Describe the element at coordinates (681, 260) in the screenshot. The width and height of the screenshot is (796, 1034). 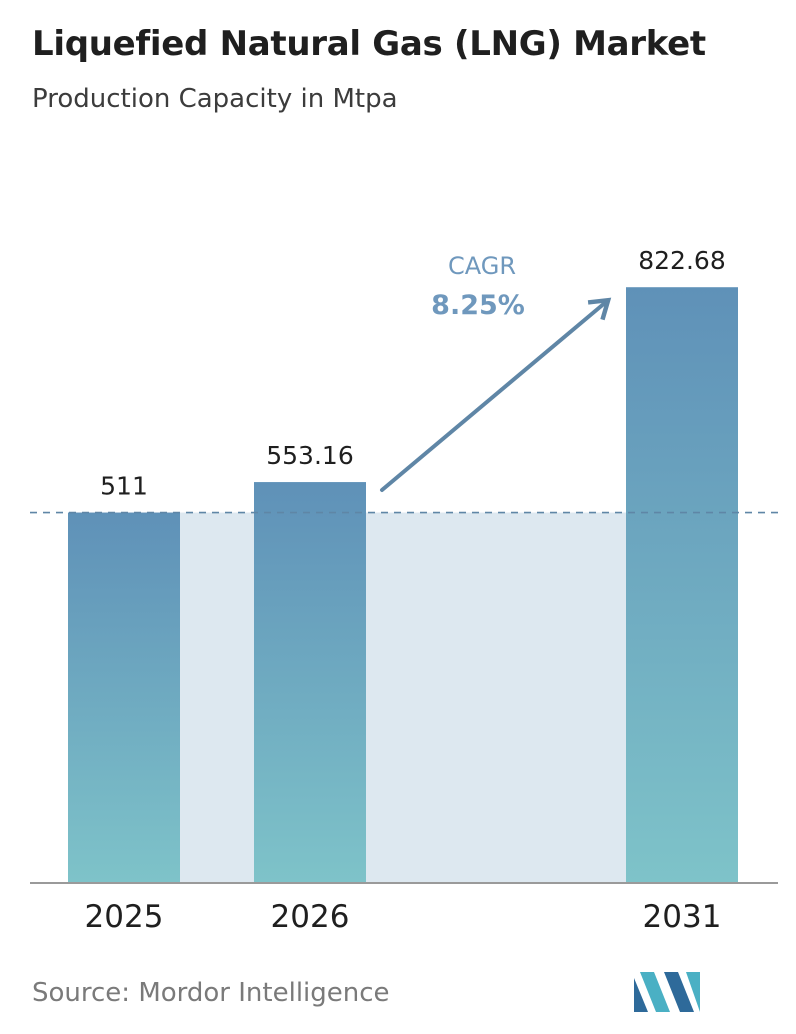
I see `data-label-2031: 822.68` at that location.